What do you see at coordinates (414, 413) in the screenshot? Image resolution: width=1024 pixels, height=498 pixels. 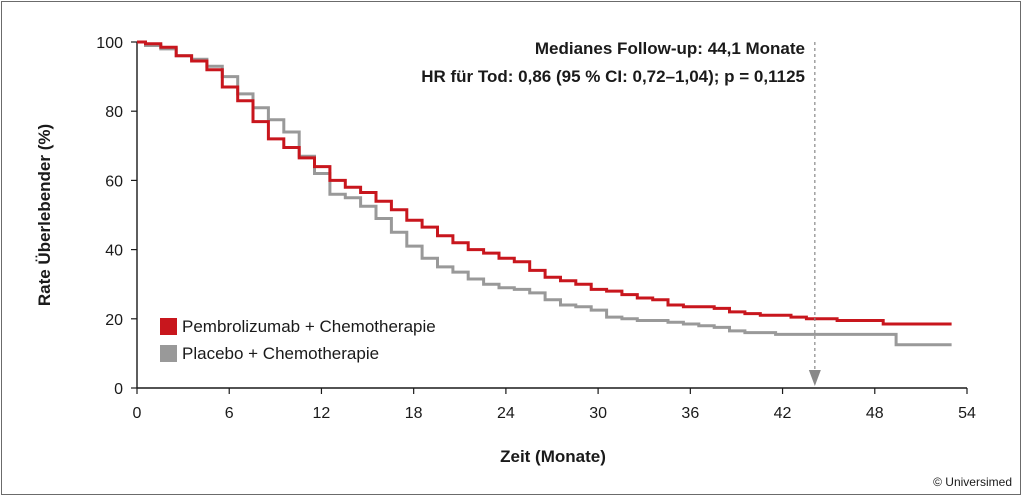 I see `x-tick-label: 18` at bounding box center [414, 413].